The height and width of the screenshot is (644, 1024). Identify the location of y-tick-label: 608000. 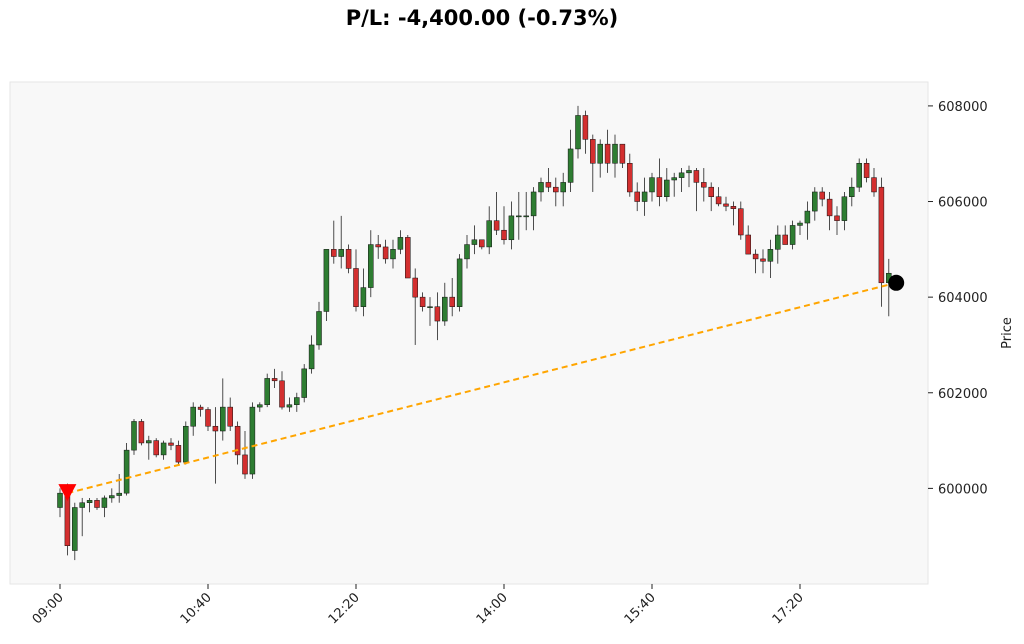
(963, 107).